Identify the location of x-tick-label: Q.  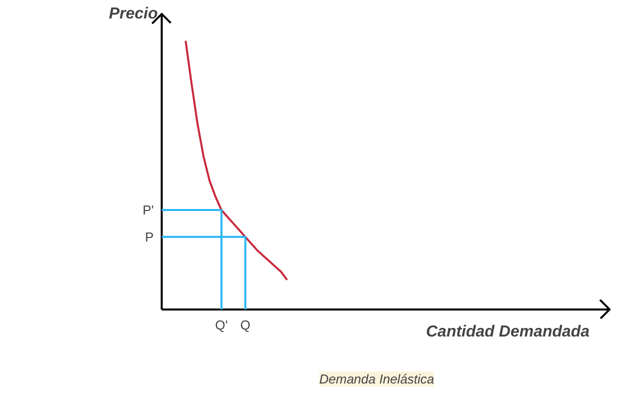
(245, 324).